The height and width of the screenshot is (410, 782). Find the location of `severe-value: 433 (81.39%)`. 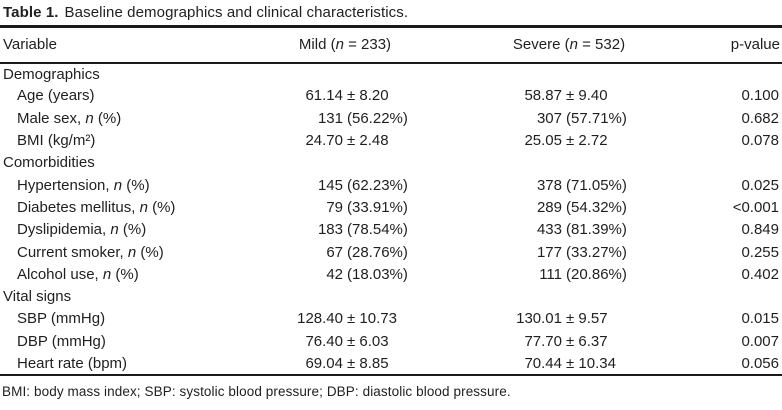

severe-value: 433 (81.39%) is located at coordinates (581, 230).